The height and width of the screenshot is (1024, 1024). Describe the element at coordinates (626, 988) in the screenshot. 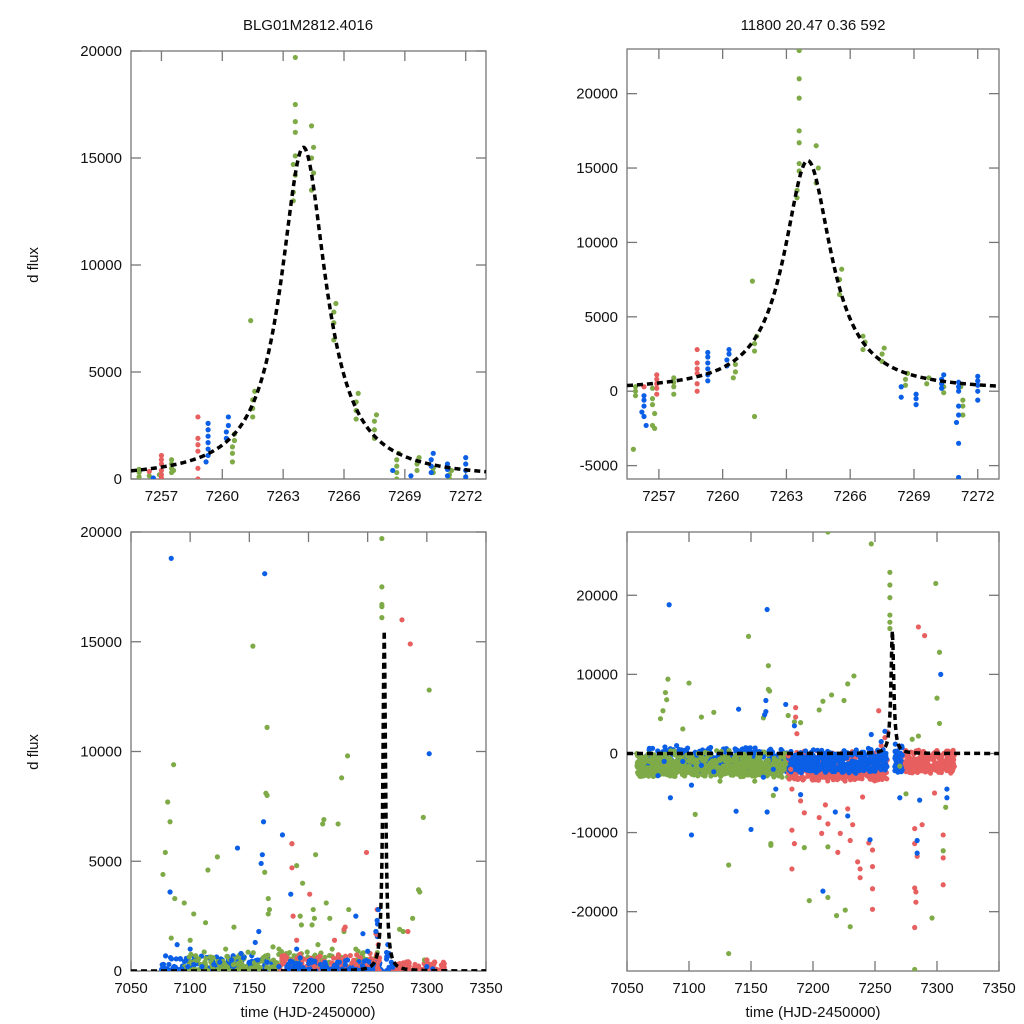

I see `bottom-right-xtick-label: 7050` at that location.